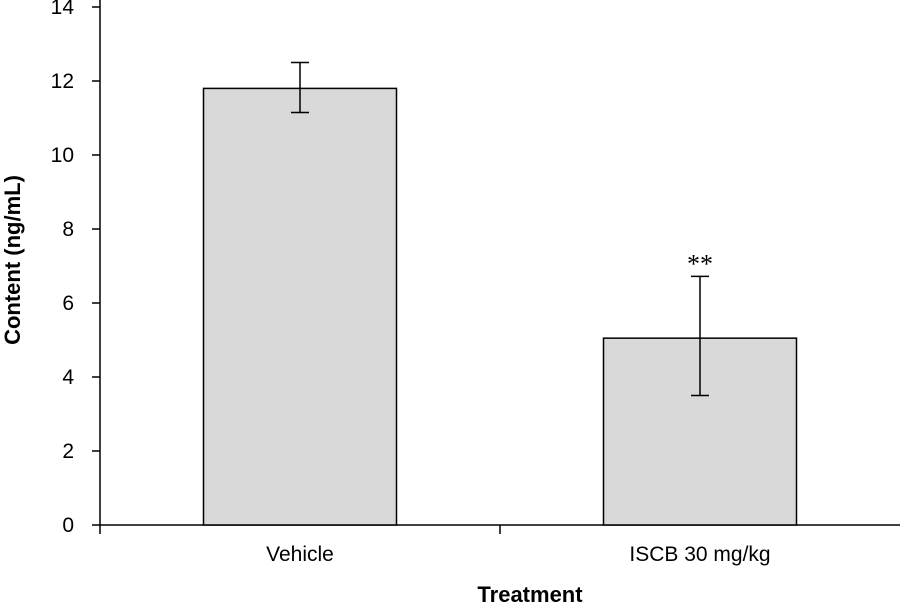 Image resolution: width=900 pixels, height=603 pixels. What do you see at coordinates (62, 81) in the screenshot?
I see `y-tick-label: 12` at bounding box center [62, 81].